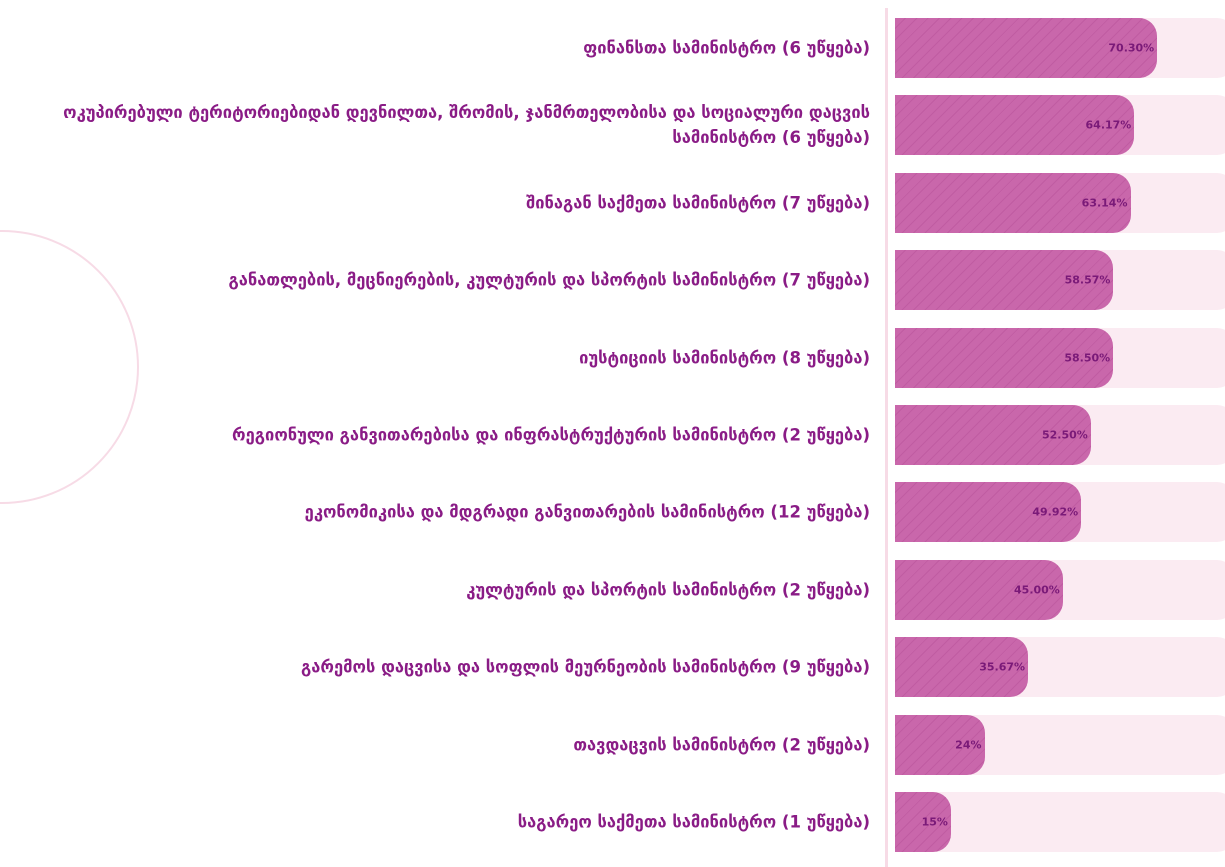 The height and width of the screenshot is (867, 1225). What do you see at coordinates (724, 358) in the screenshot?
I see `category-label: იუსტიციის სამინისტრო (8 უწყება)` at bounding box center [724, 358].